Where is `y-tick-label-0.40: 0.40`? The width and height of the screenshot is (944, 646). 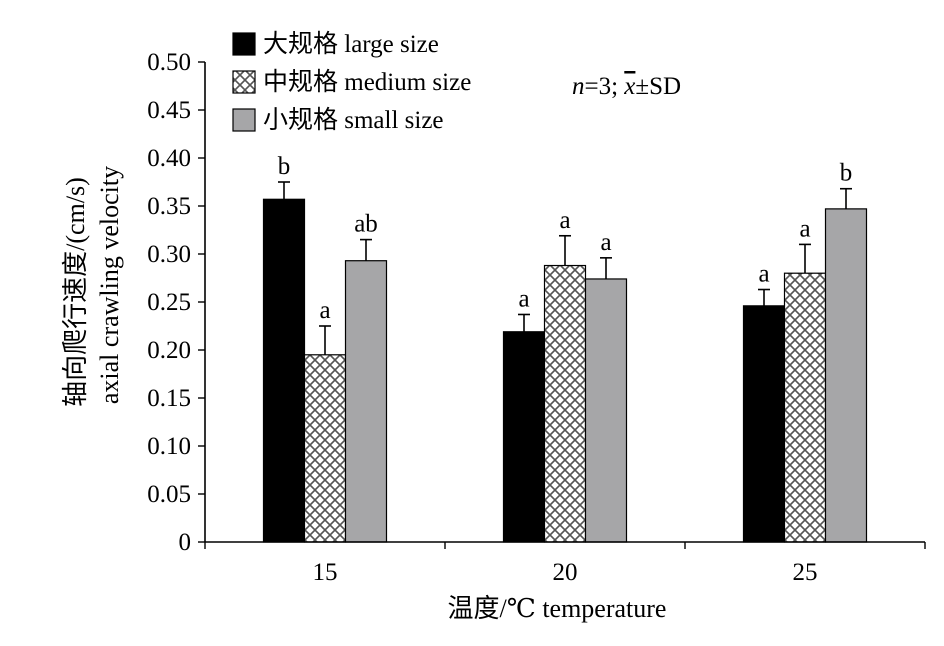 y-tick-label-0.40: 0.40 is located at coordinates (169, 158).